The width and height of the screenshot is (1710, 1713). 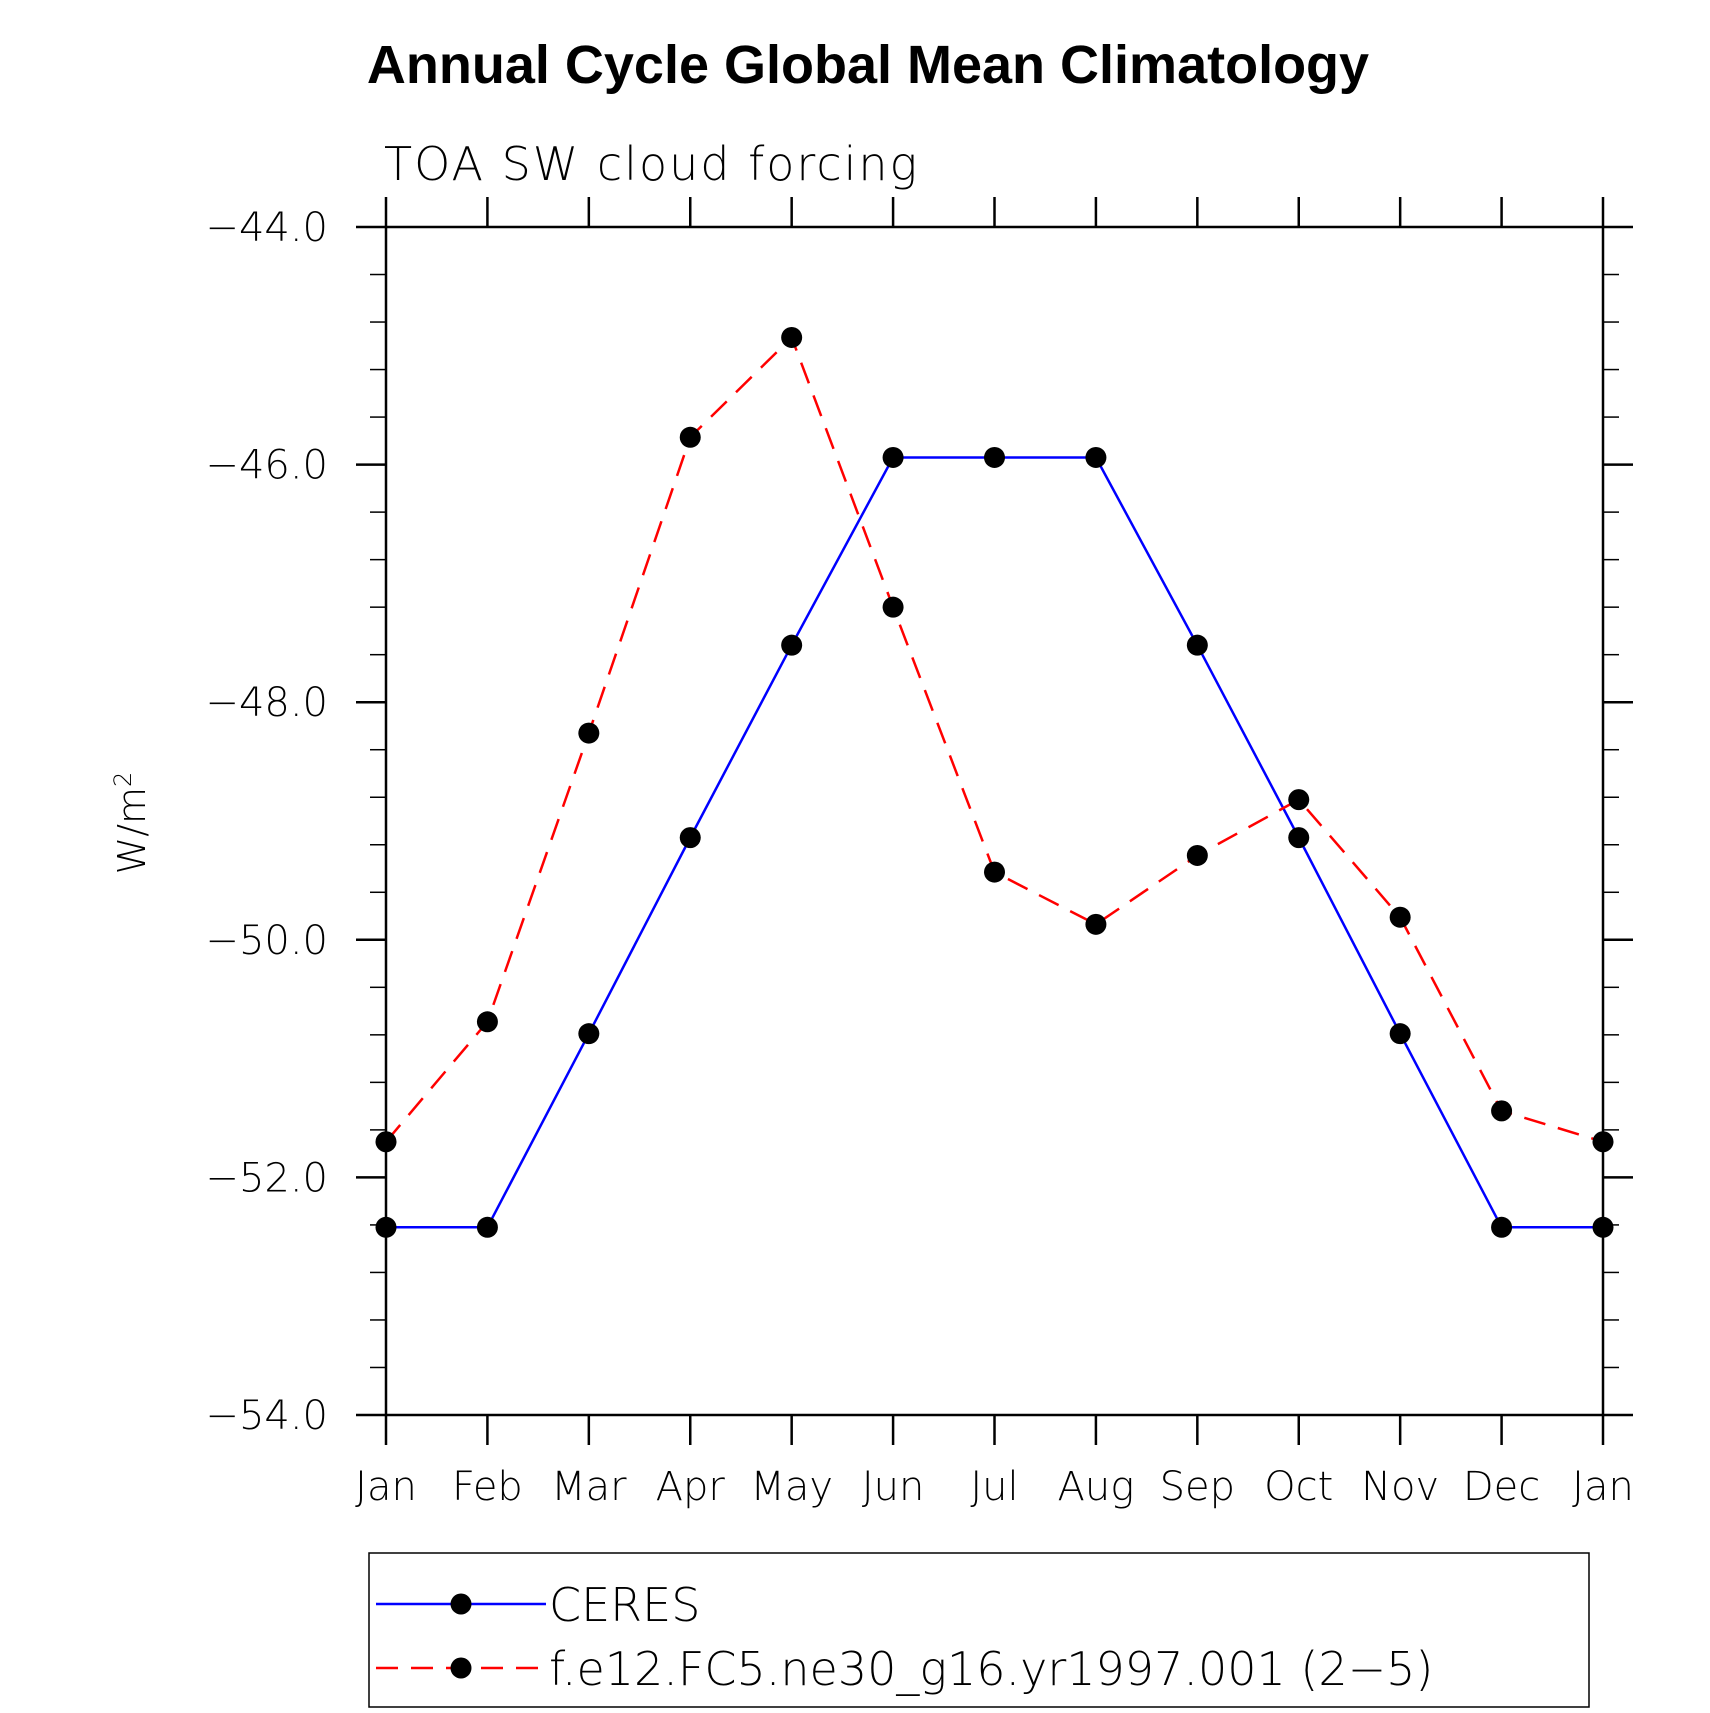 I want to click on y-axis-label-group: W/m2, so click(x=131, y=823).